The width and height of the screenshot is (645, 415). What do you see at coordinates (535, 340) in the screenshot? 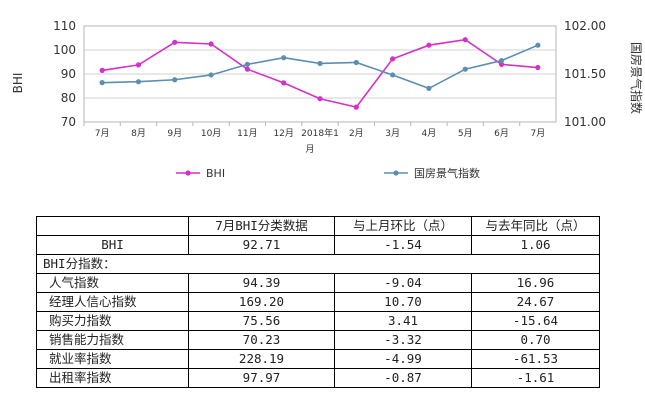
I see `table-cell: 0.70` at bounding box center [535, 340].